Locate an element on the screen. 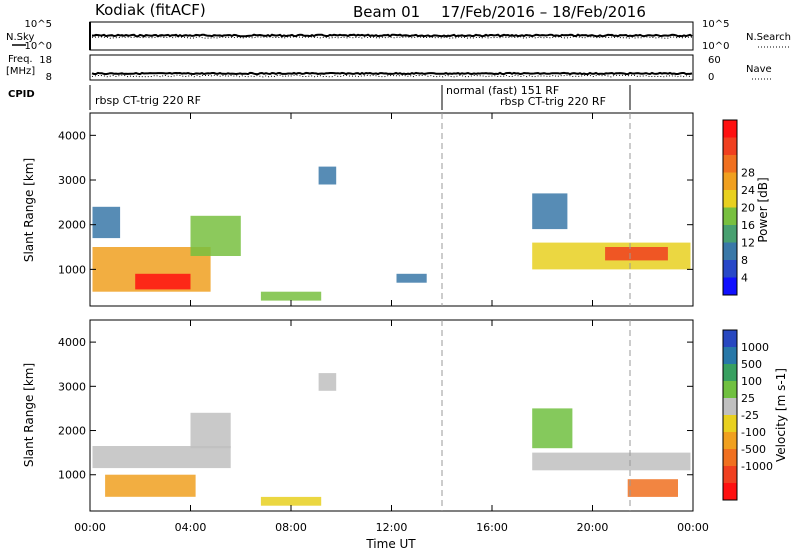 Image resolution: width=800 pixels, height=554 pixels. colorbar-tick-6: -500 is located at coordinates (753, 449).